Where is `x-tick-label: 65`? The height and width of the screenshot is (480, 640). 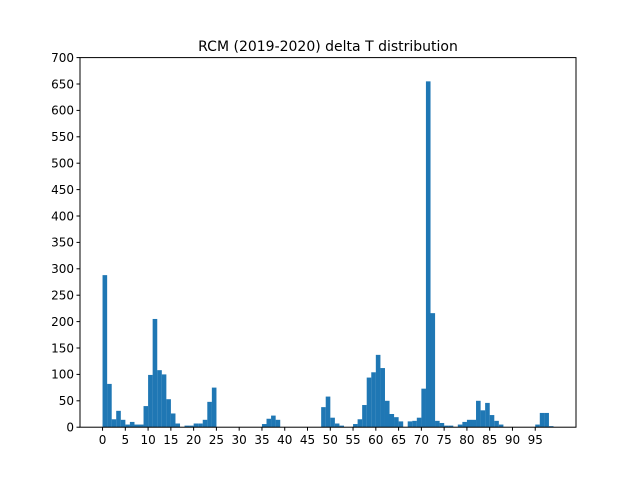
x-tick-label: 65 is located at coordinates (398, 440).